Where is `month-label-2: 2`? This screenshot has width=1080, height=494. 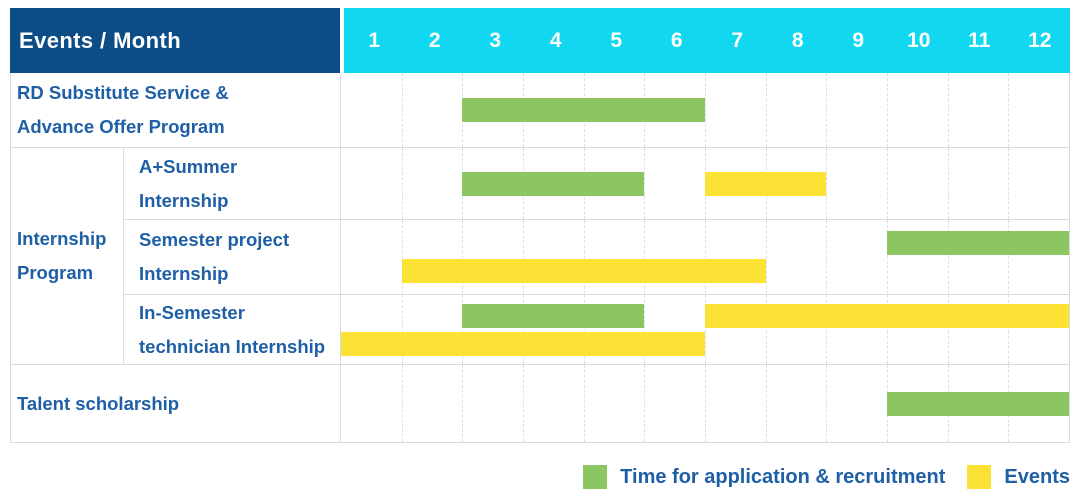
month-label-2: 2 is located at coordinates (434, 40).